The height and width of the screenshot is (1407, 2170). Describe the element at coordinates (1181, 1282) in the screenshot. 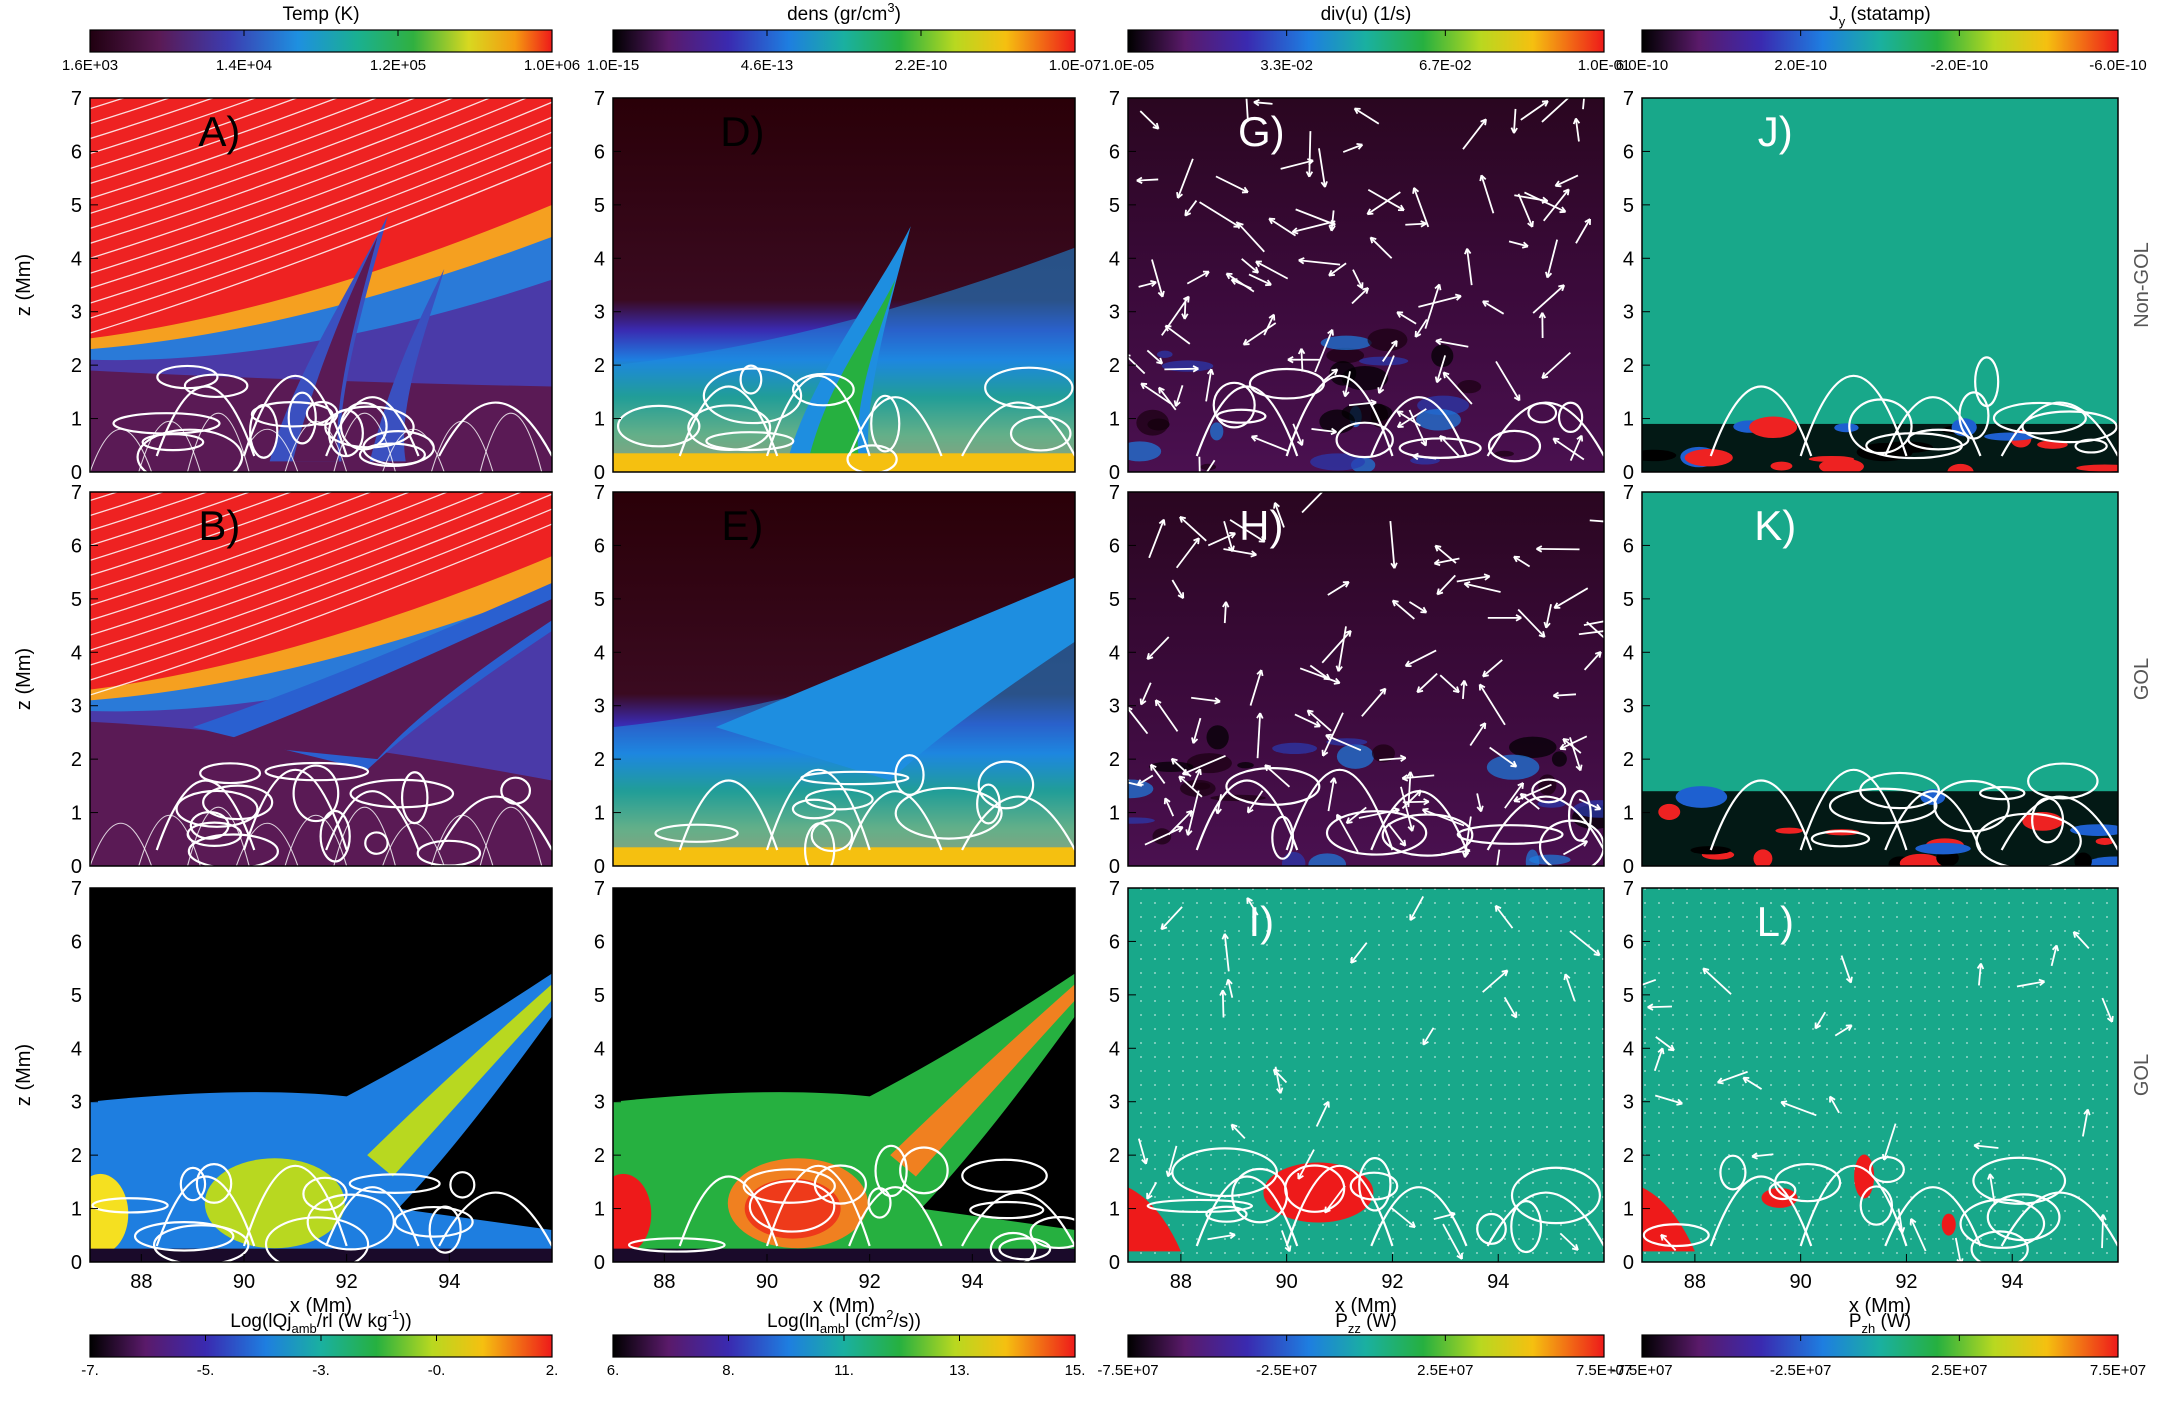

I see `x-tick-label: 88` at that location.